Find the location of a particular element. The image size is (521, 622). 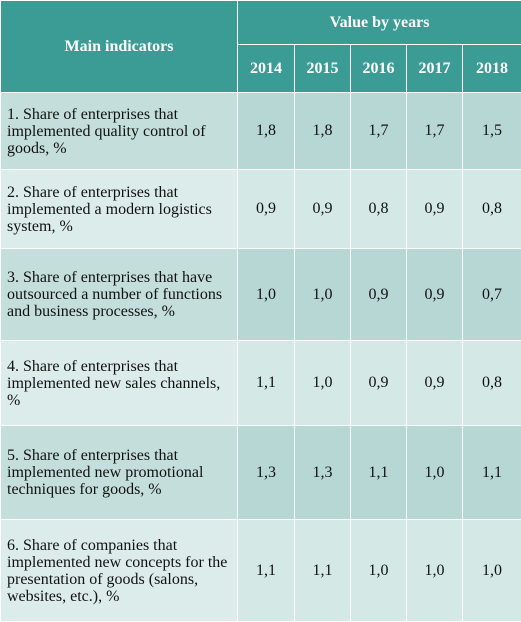

year-header-2018: 2018 is located at coordinates (492, 69).